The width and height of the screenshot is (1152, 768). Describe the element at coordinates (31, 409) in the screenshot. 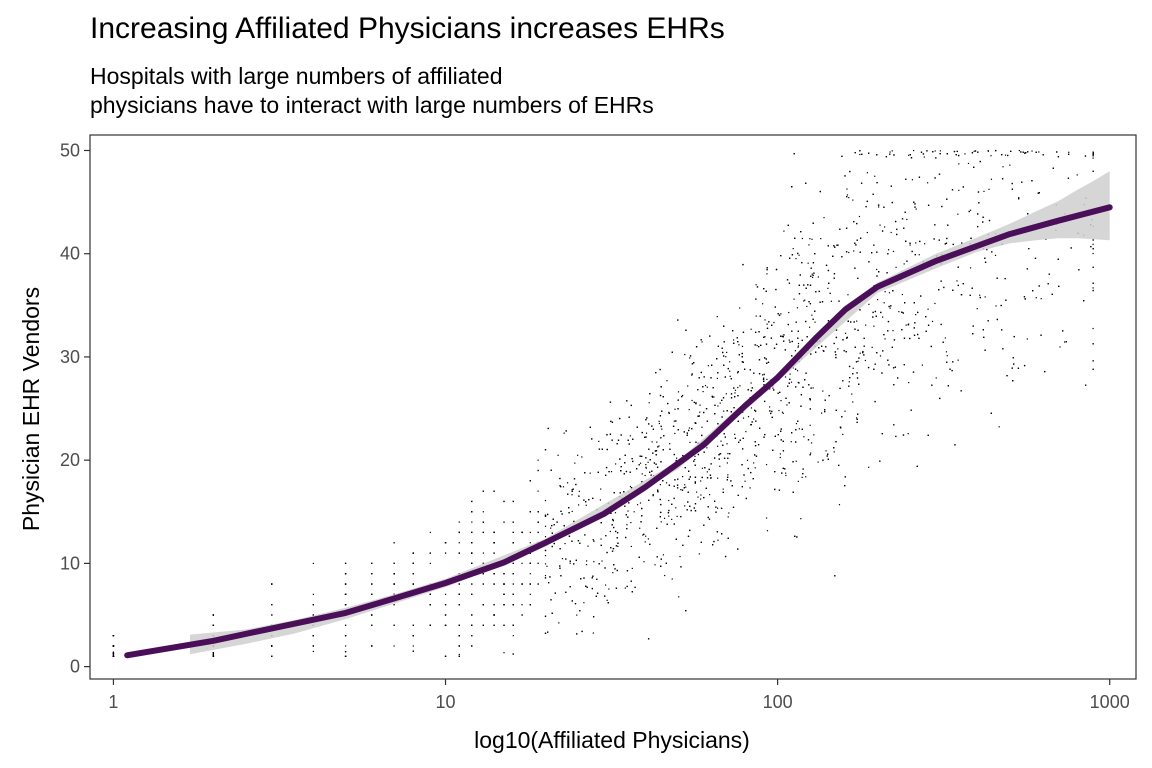

I see `y-axis-title: Physician EHR Vendors` at that location.